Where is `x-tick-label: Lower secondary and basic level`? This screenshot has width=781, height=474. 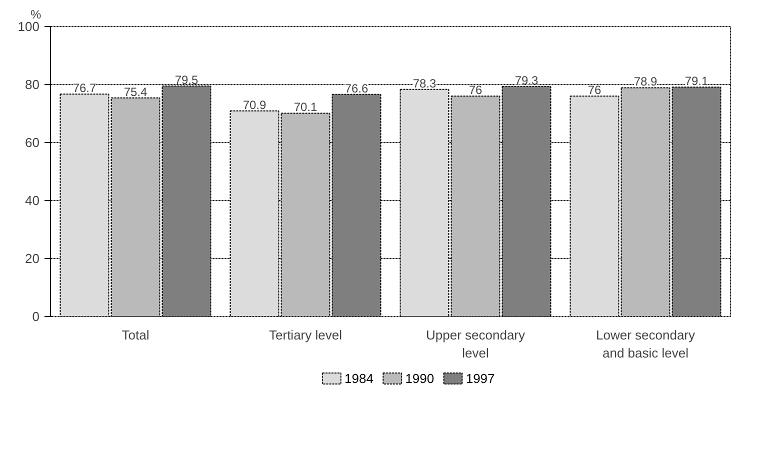 x-tick-label: Lower secondary and basic level is located at coordinates (646, 344).